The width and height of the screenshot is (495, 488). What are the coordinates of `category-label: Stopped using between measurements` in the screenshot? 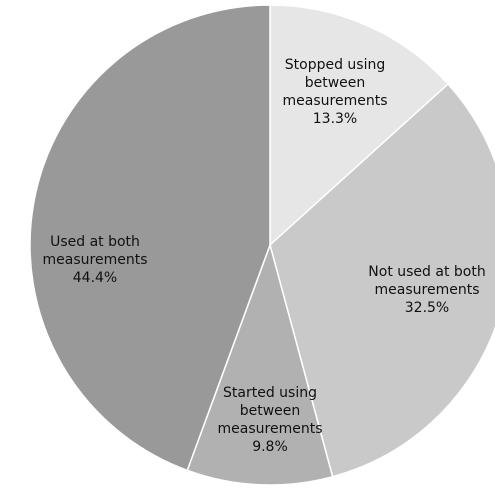 It's located at (335, 83).